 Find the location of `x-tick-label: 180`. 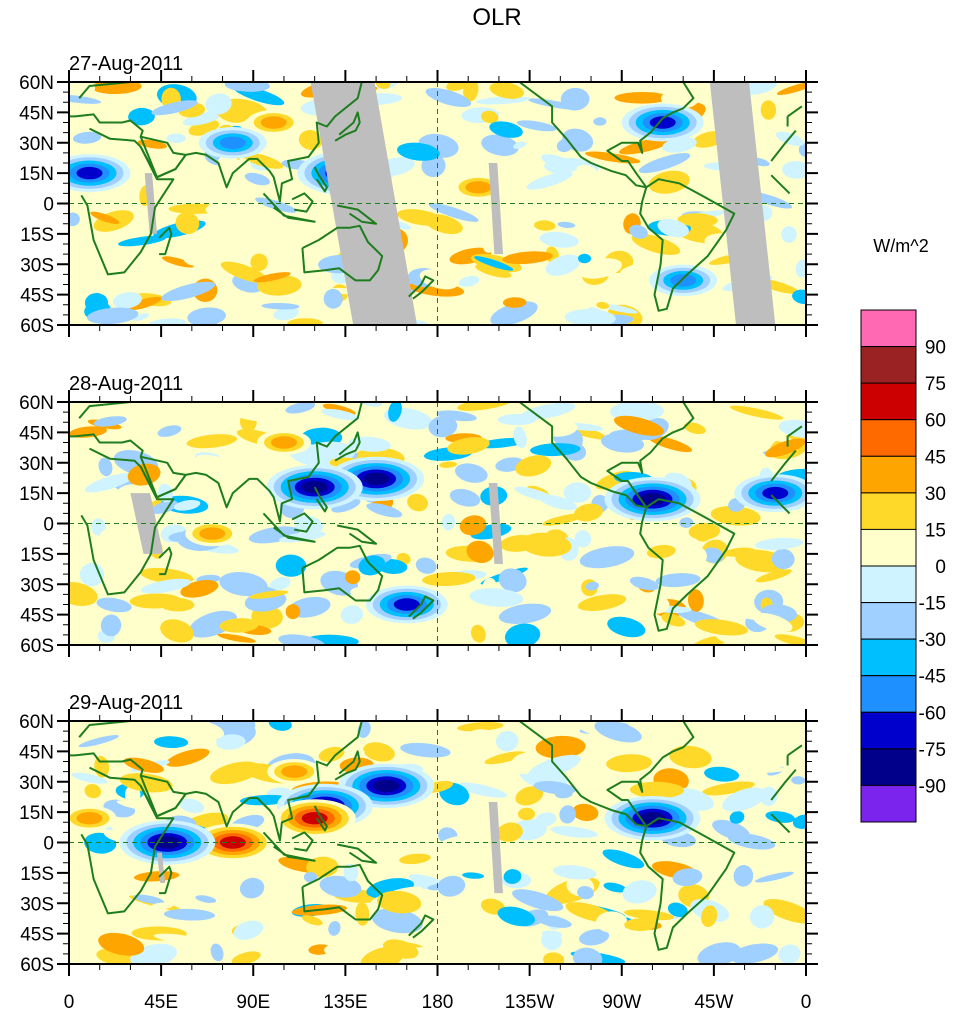

x-tick-label: 180 is located at coordinates (438, 1002).